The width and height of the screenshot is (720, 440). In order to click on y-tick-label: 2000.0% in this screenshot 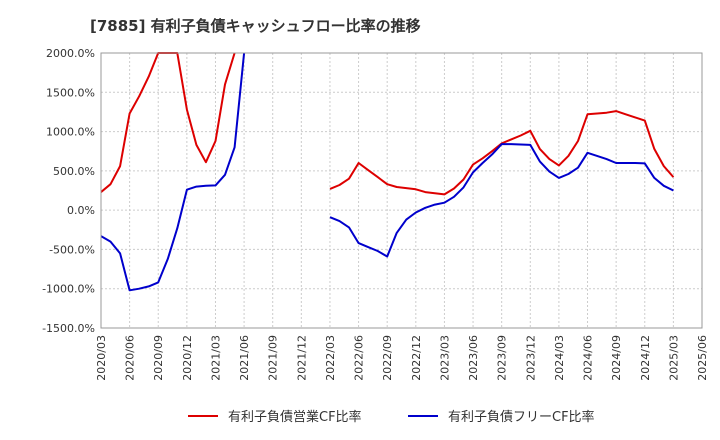, I will do `click(70, 53)`.